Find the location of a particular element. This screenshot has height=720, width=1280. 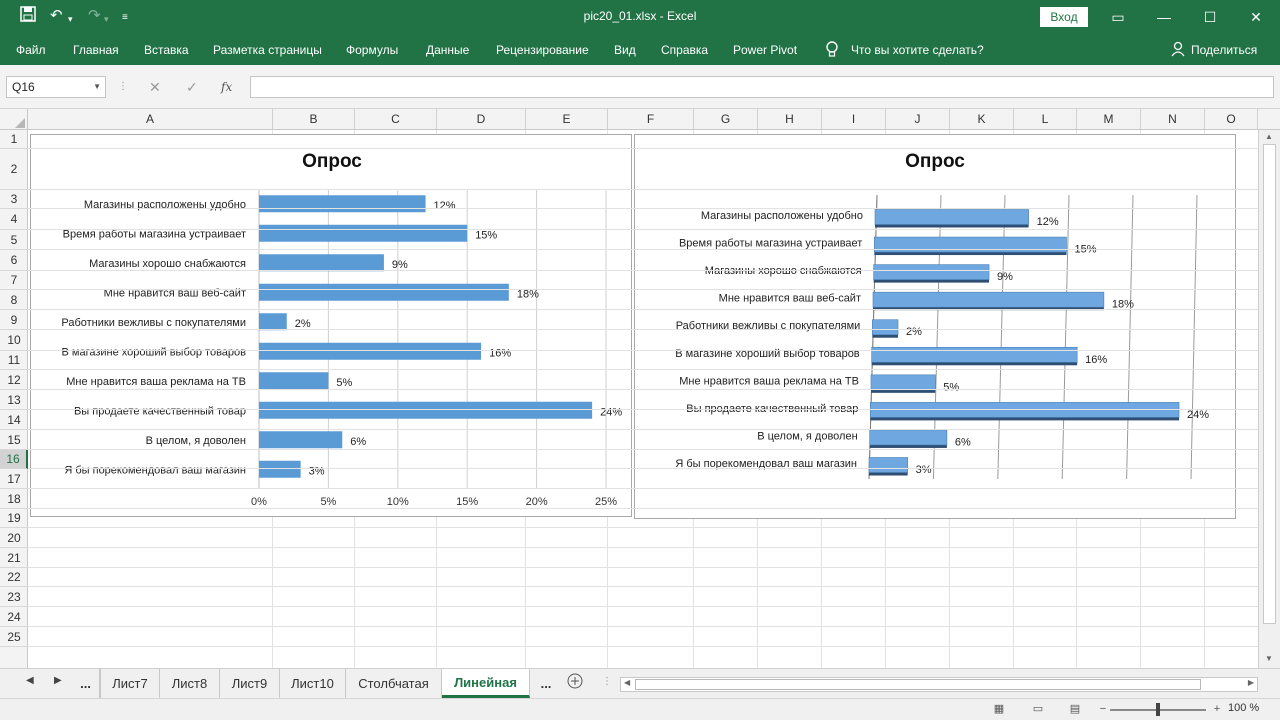

name-box: Q16 ▼ is located at coordinates (56, 87).